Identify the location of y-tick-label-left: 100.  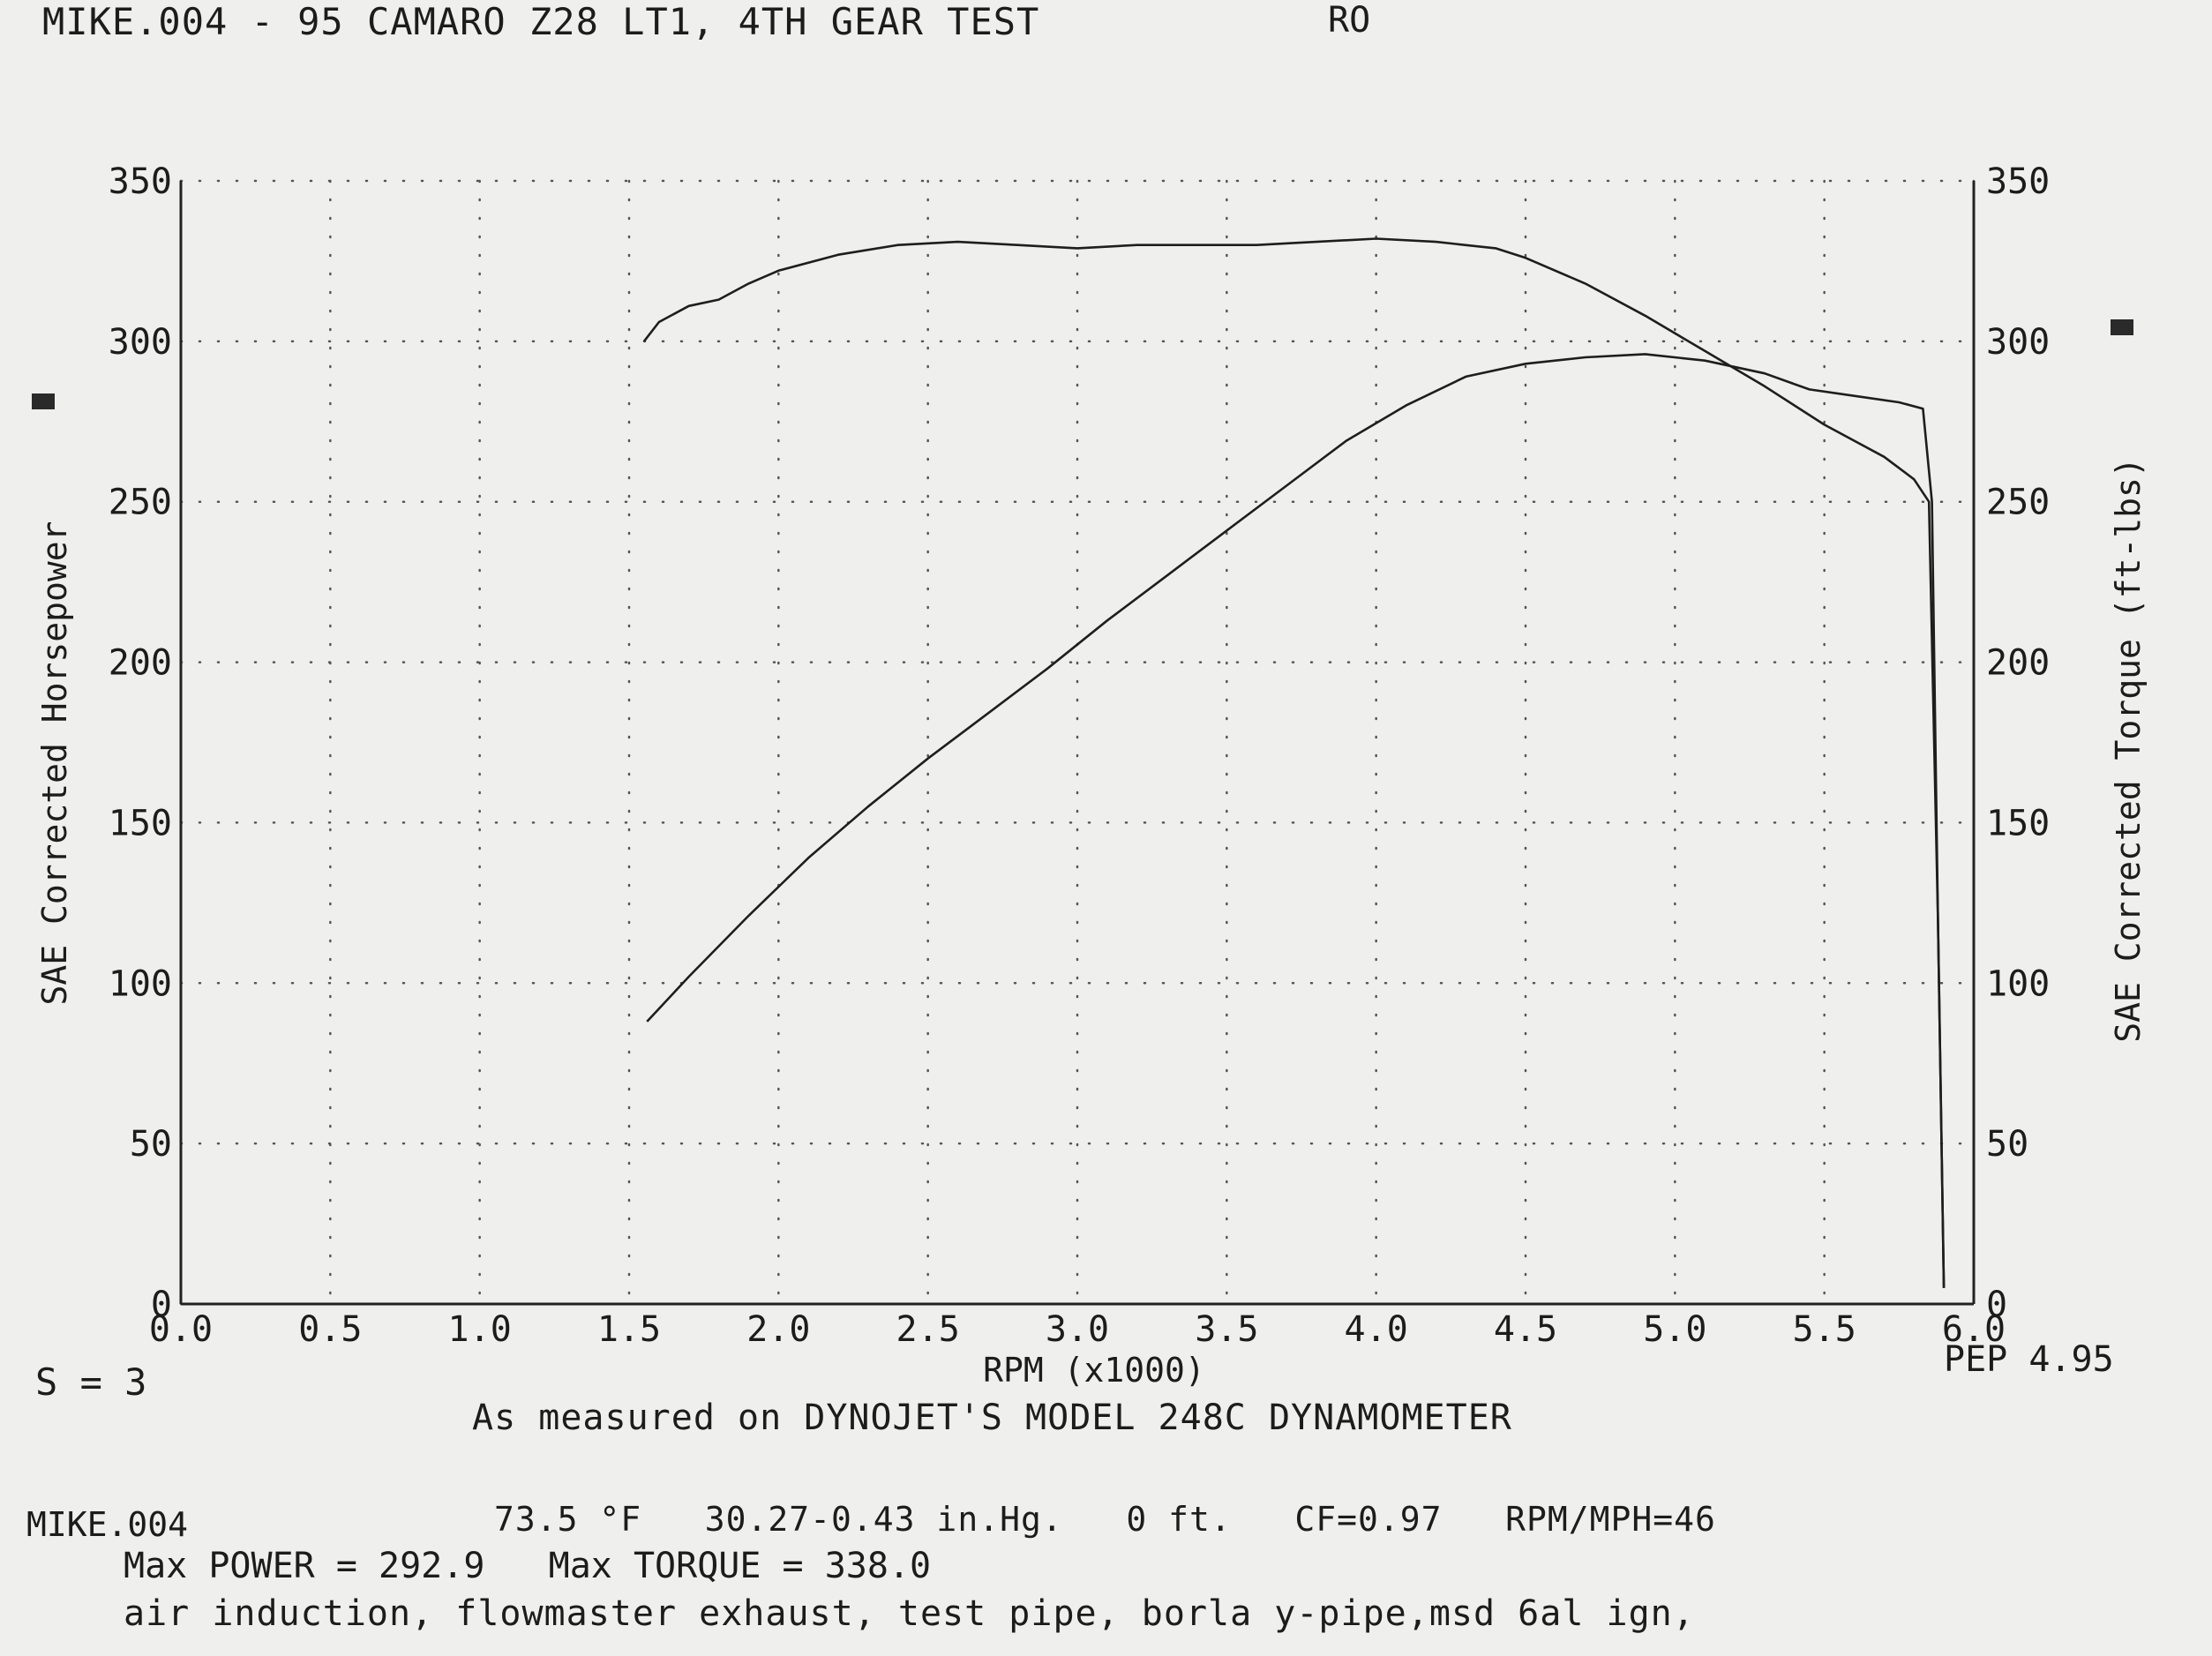
(141, 984).